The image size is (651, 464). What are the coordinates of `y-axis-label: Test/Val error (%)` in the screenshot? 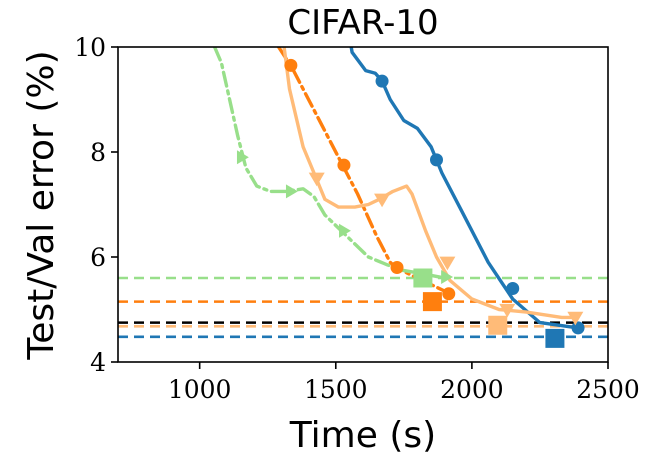 It's located at (41, 205).